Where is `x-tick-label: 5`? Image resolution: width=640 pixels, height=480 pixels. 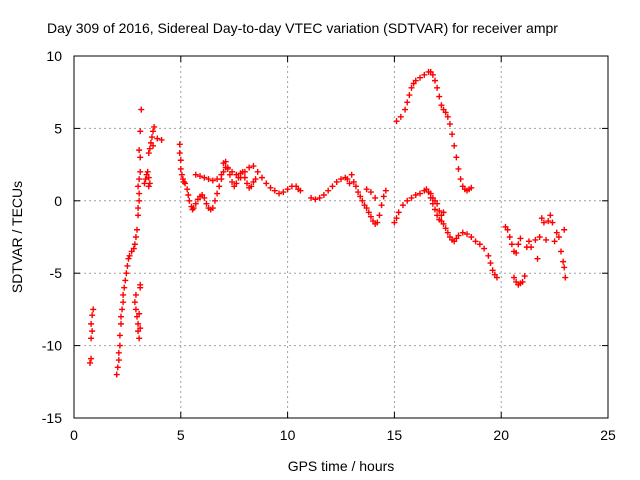
x-tick-label: 5 is located at coordinates (181, 435).